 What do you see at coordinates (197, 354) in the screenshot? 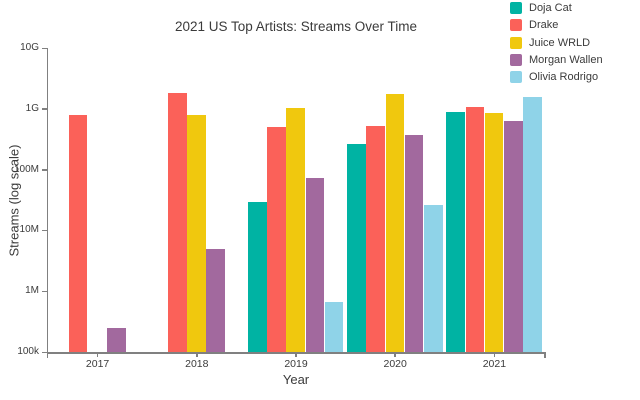
I see `x-tick-2018` at bounding box center [197, 354].